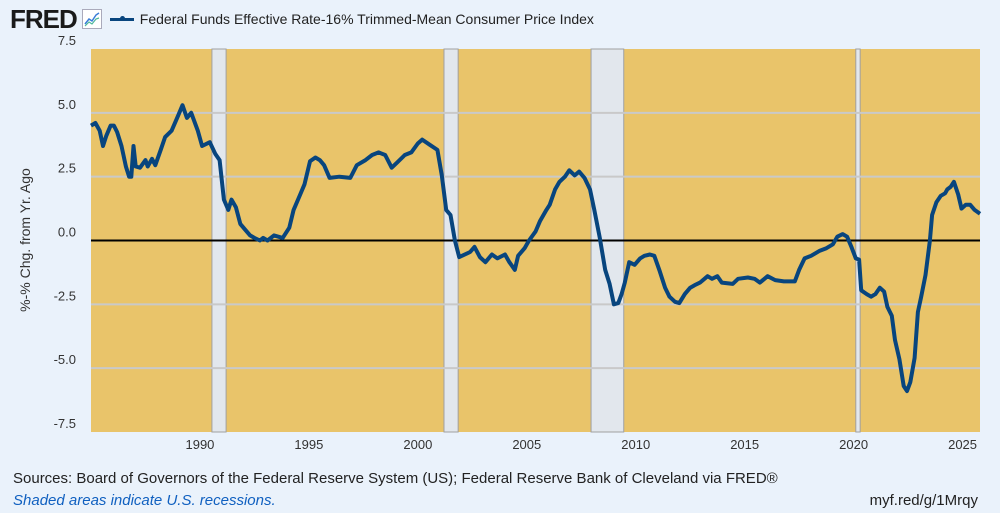 This screenshot has height=513, width=1000. I want to click on fred-logo: FRED, so click(44, 18).